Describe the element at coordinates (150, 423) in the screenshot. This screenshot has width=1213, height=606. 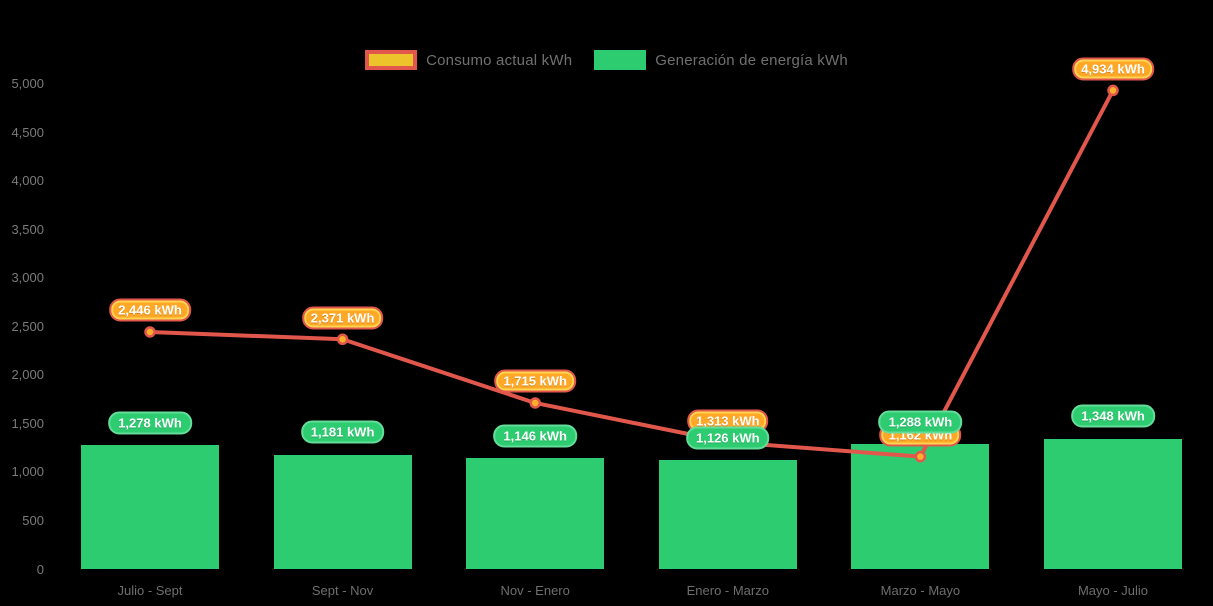
I see `generacion-value-label: 1,278 kWh` at that location.